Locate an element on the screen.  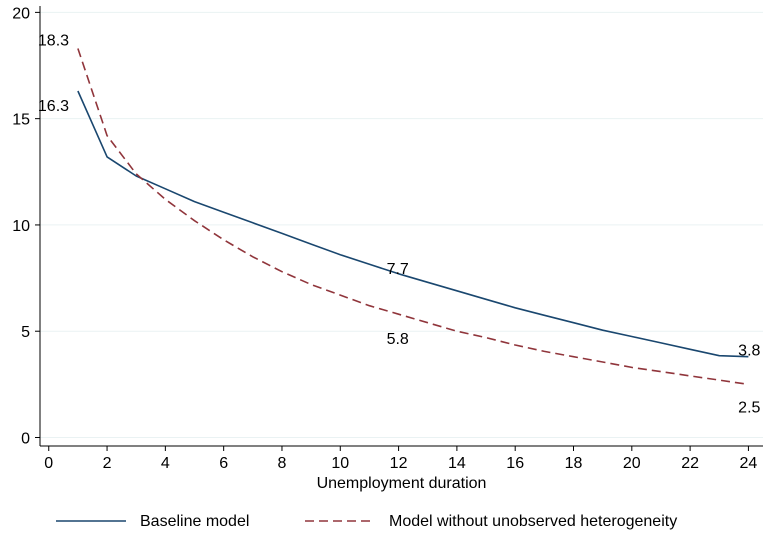
x-tick-label: 18 is located at coordinates (574, 463).